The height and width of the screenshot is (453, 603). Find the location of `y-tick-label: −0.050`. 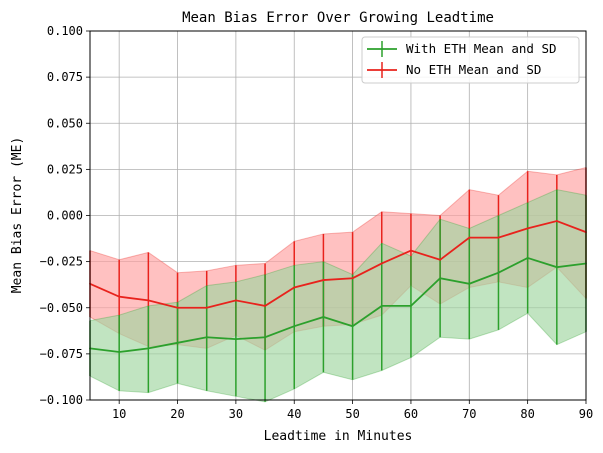

y-tick-label: −0.050 is located at coordinates (61, 308).